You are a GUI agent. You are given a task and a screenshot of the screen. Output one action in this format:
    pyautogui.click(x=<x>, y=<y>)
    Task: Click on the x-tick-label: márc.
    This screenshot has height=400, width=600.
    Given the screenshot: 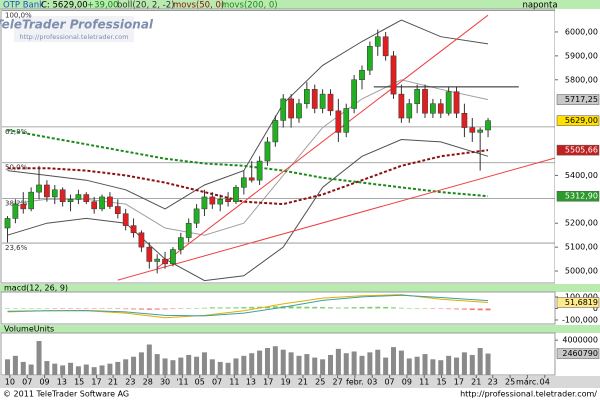 What is the action you would take?
    pyautogui.click(x=527, y=382)
    